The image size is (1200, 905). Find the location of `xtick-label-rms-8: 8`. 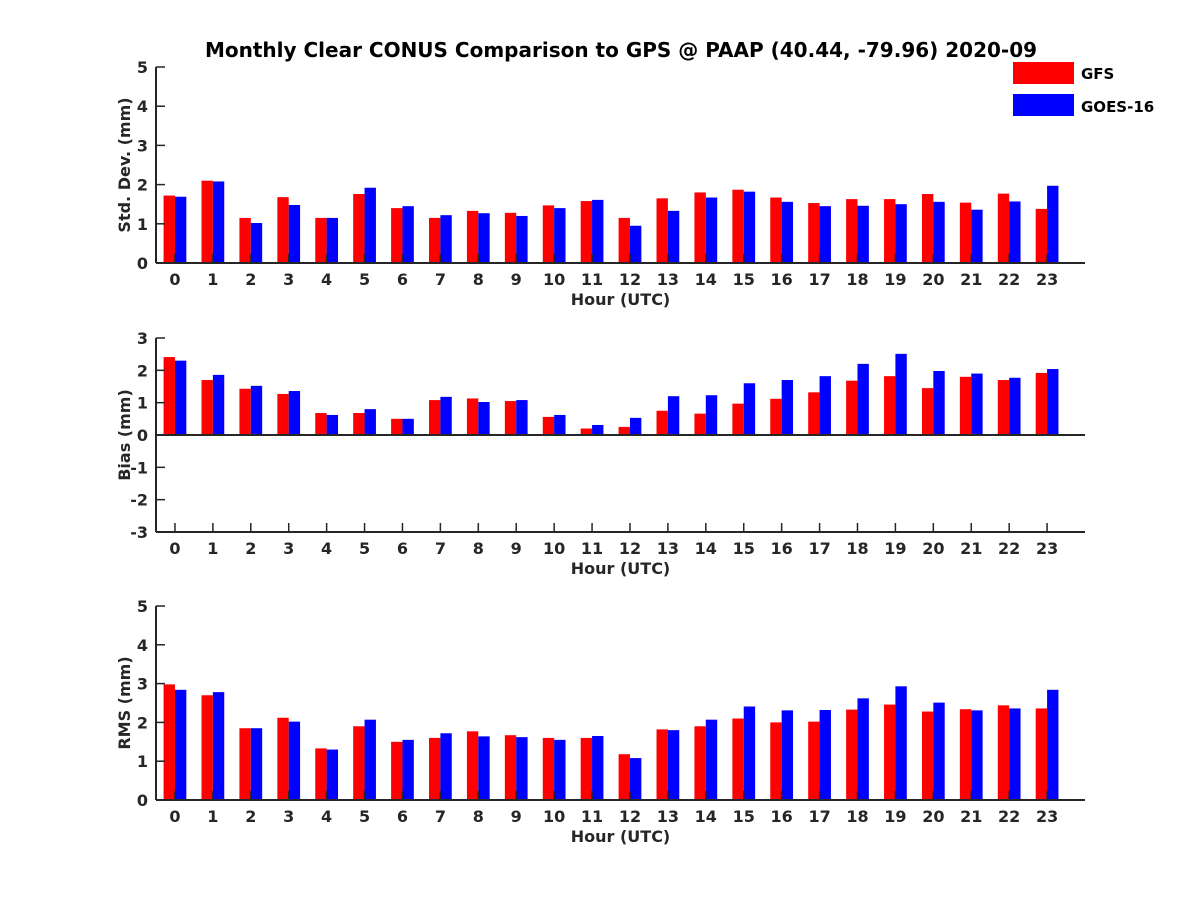

xtick-label-rms-8: 8 is located at coordinates (478, 816).